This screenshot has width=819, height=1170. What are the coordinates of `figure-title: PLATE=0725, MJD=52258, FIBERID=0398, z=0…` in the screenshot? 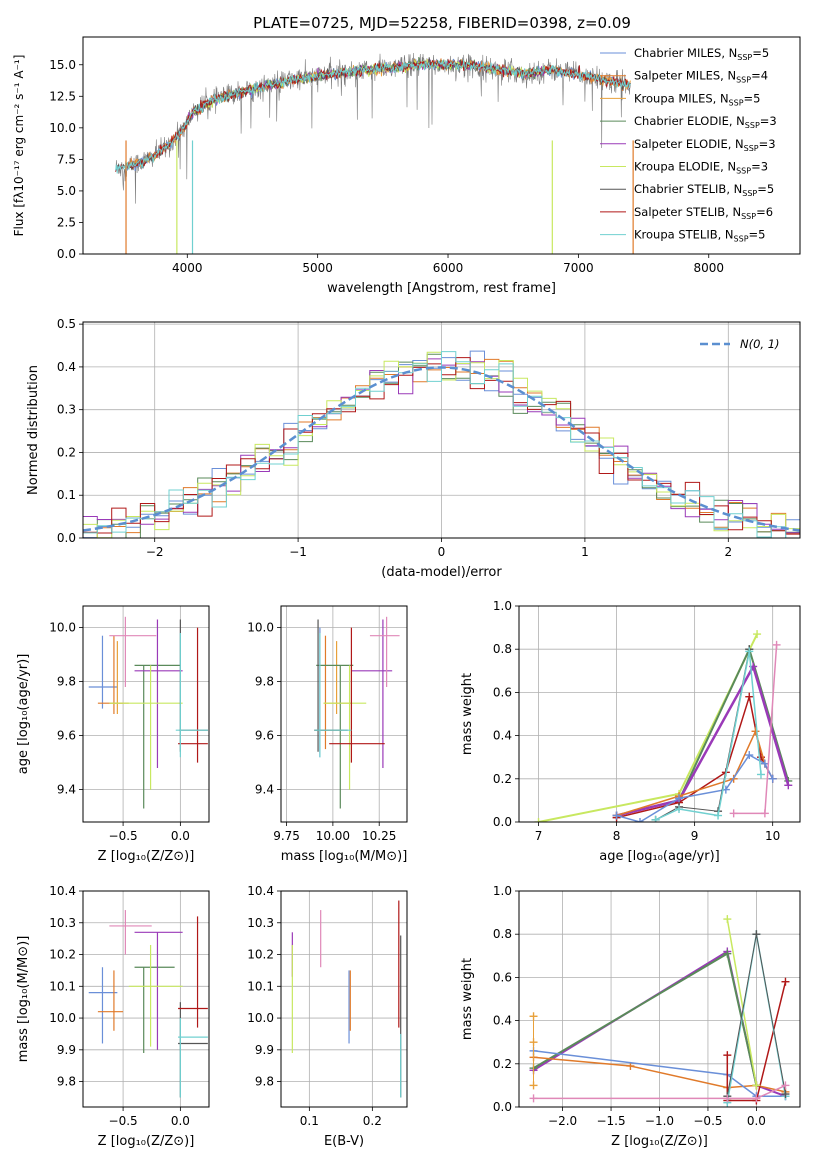 It's located at (442, 23).